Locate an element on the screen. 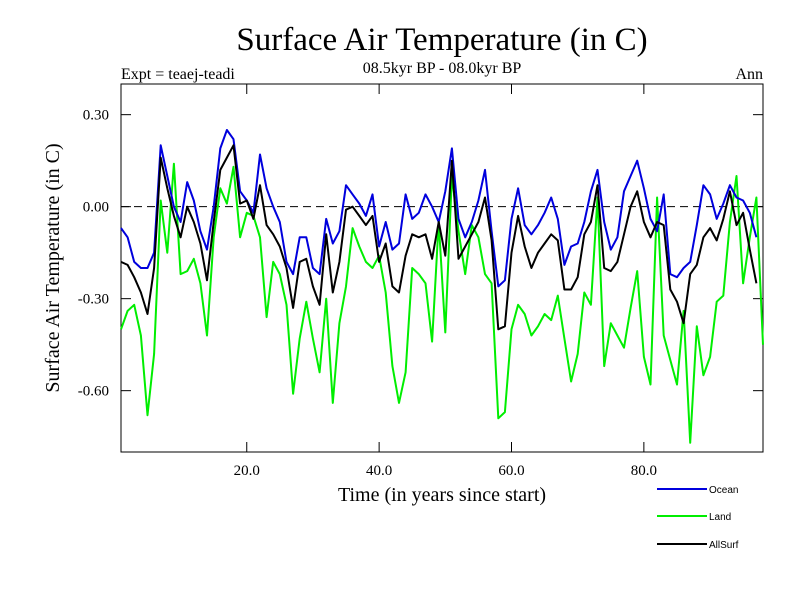 The image size is (800, 600). legend-label-land: Land is located at coordinates (720, 517).